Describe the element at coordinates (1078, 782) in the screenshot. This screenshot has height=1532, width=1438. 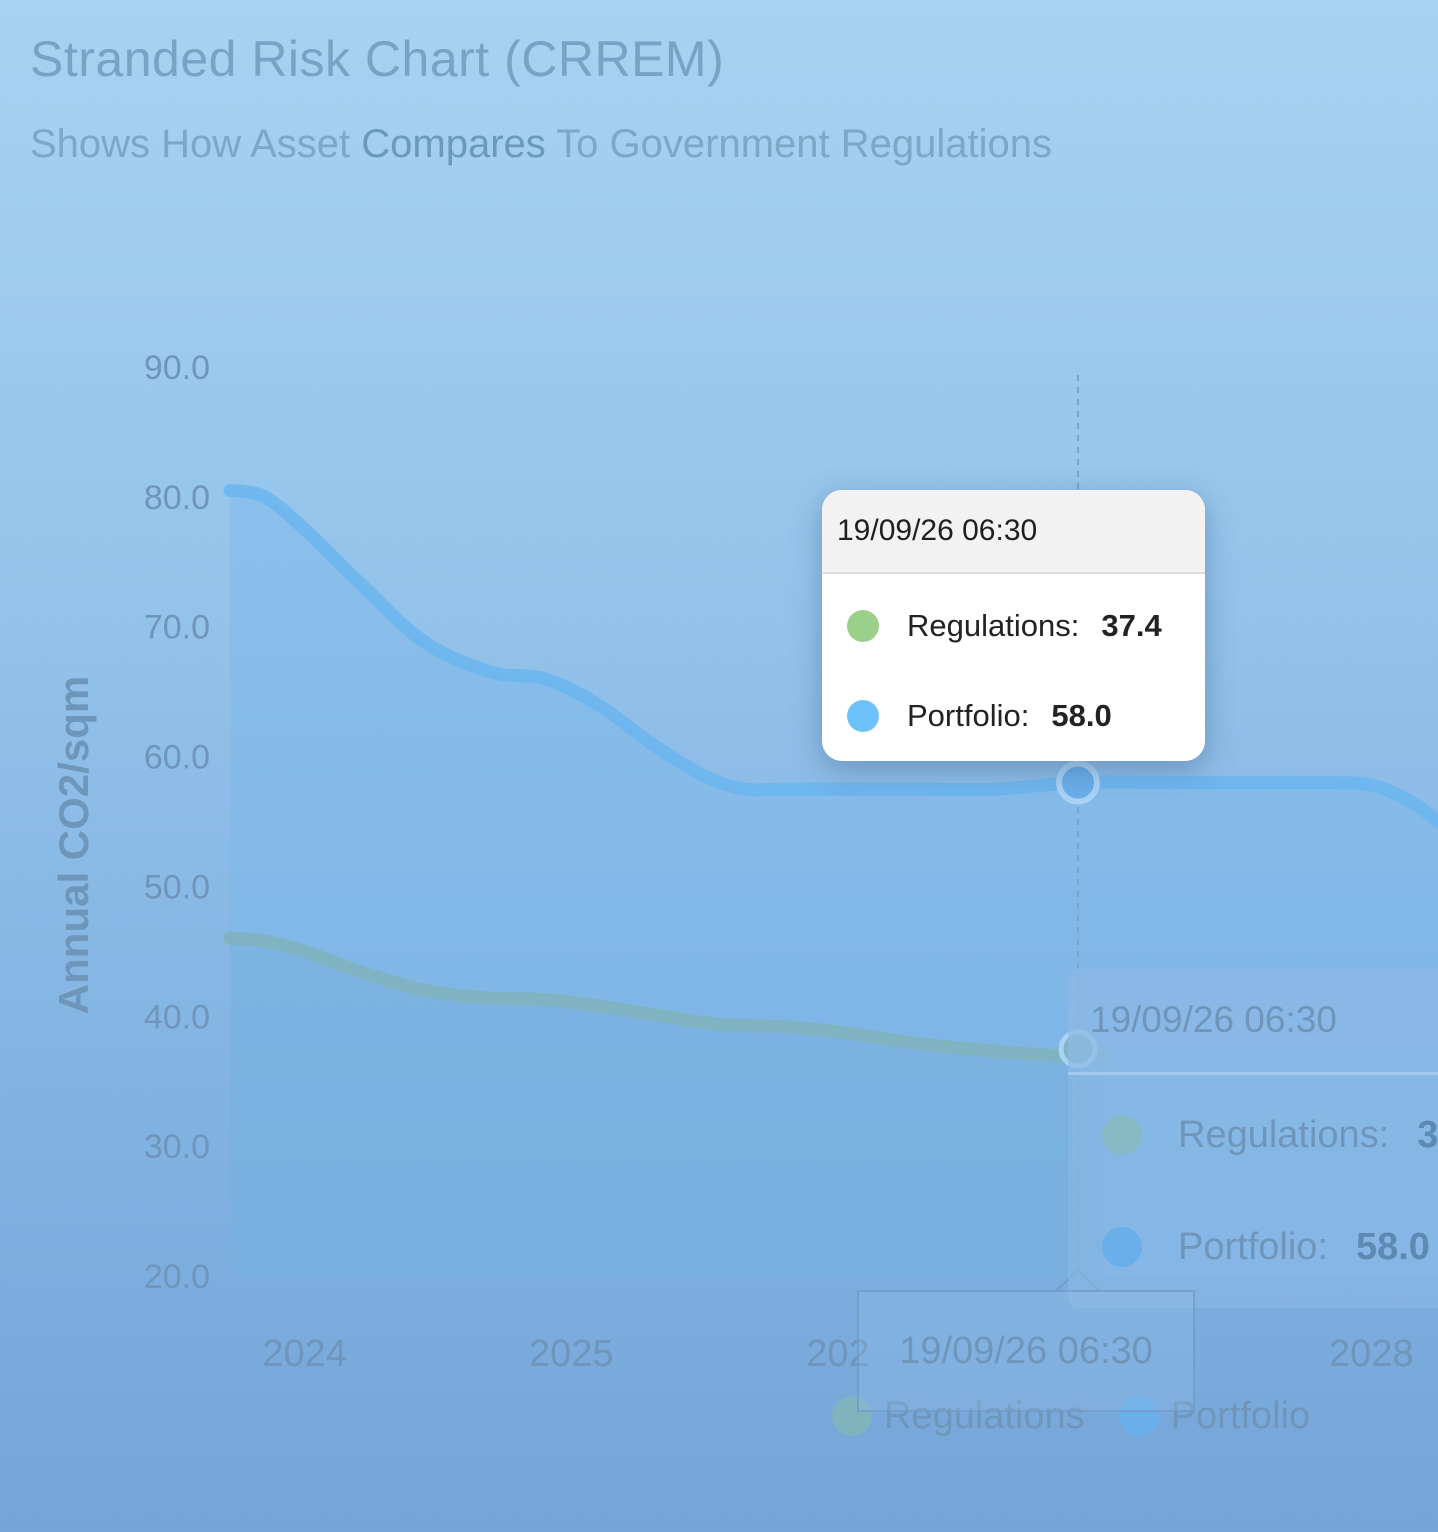
I see `portfolio-hover-marker` at that location.